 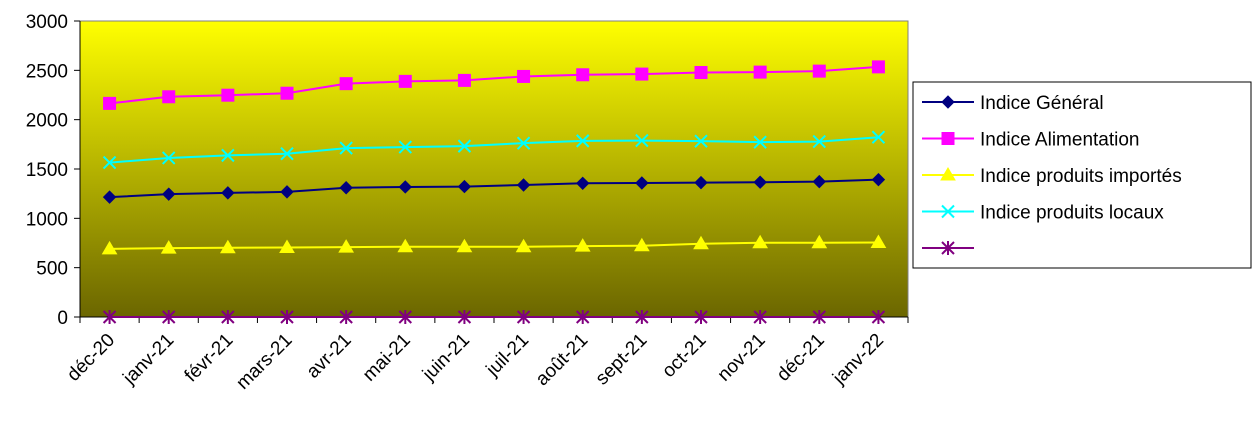 I want to click on y-tick-label: 500, so click(x=52, y=269).